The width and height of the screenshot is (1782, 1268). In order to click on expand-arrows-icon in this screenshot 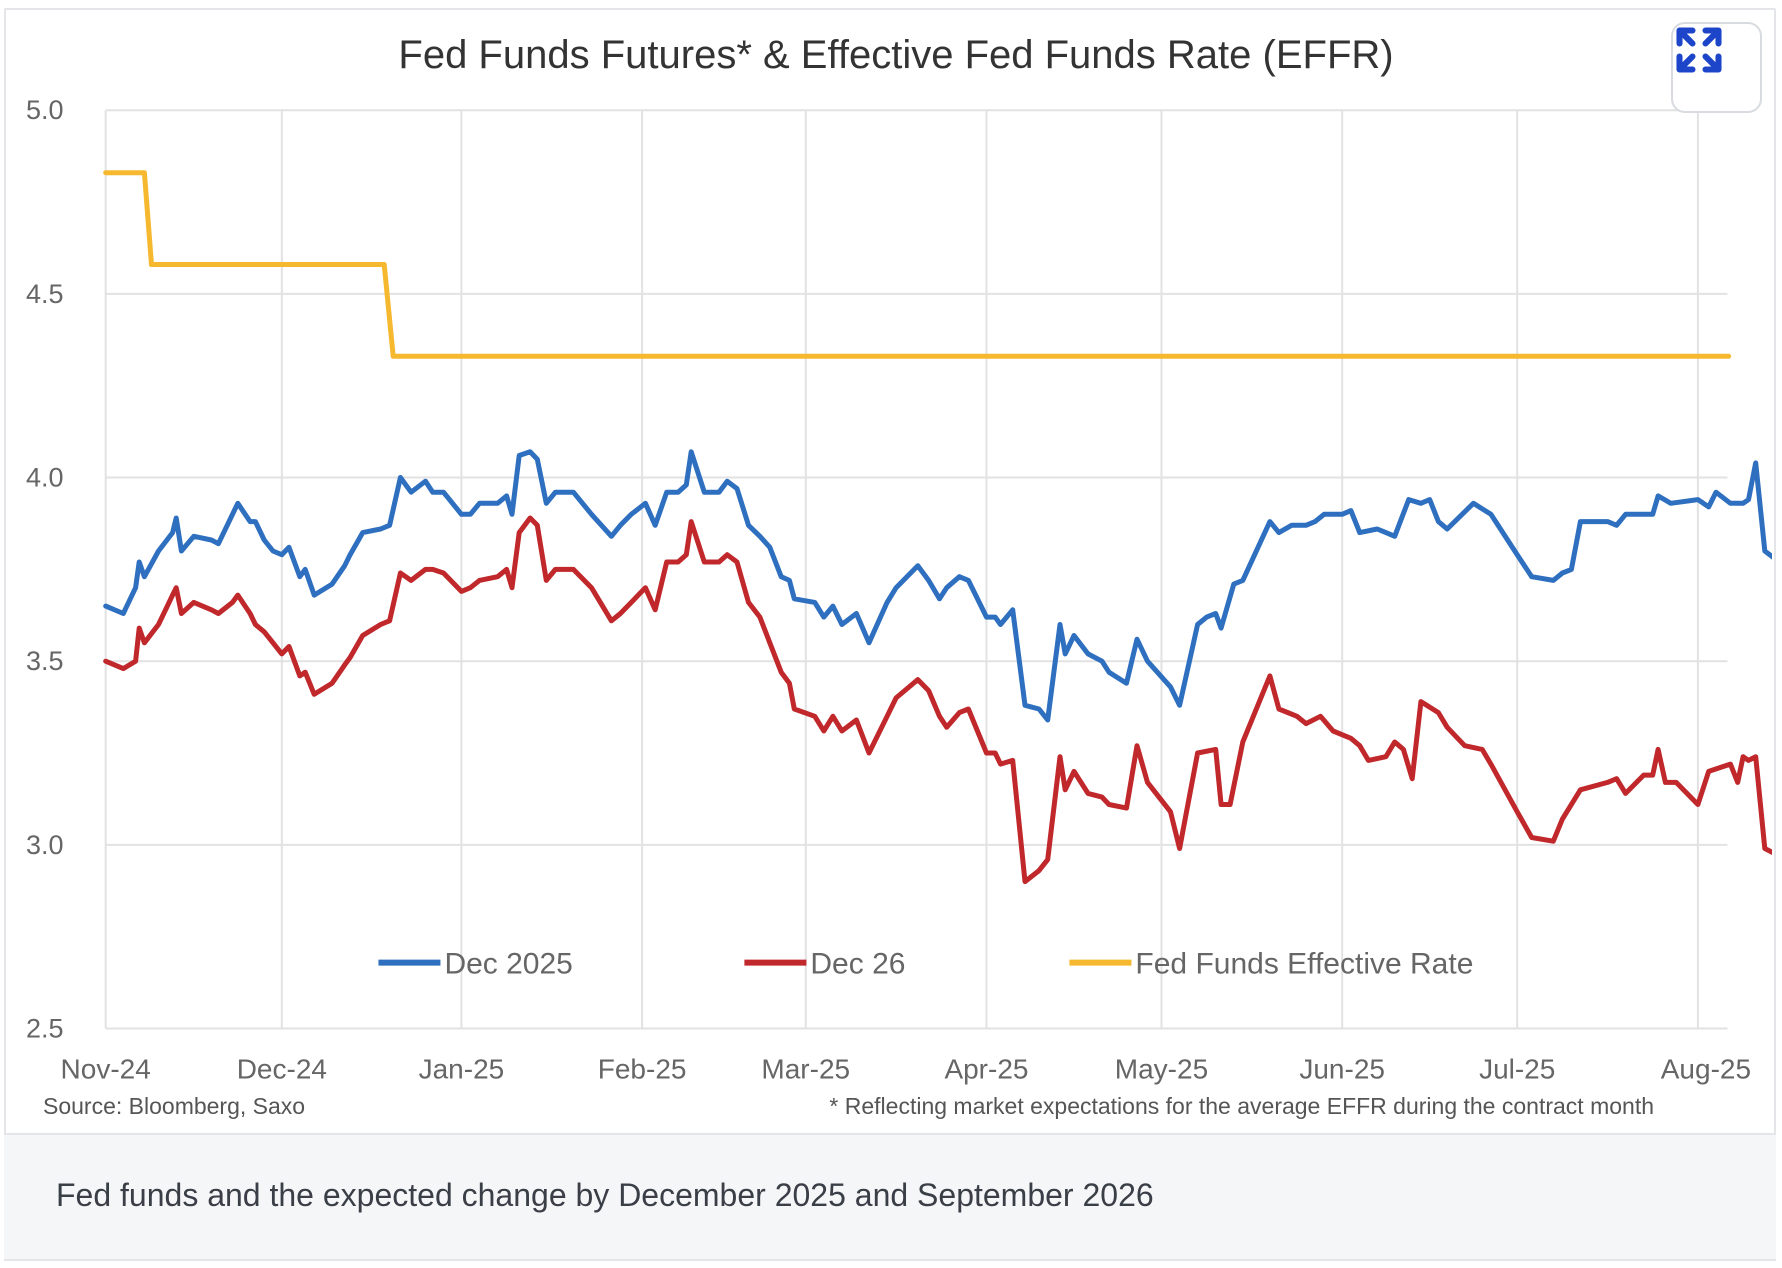, I will do `click(1699, 50)`.